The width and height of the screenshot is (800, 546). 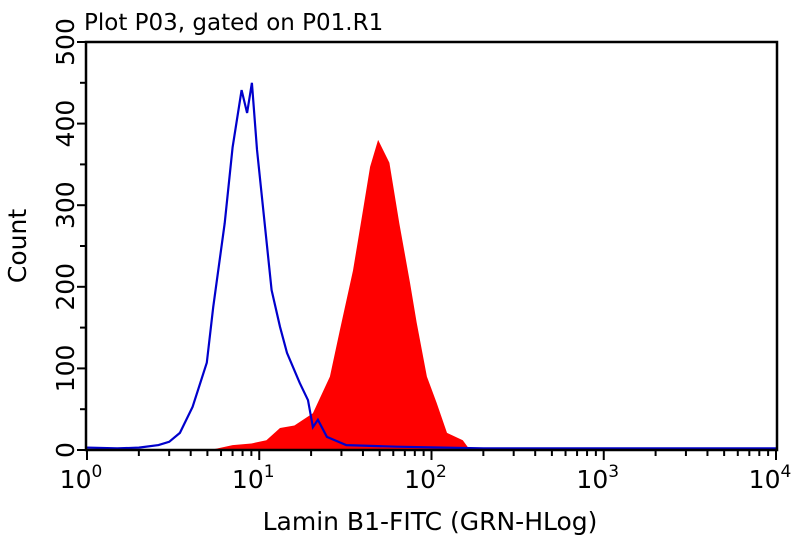 What do you see at coordinates (65, 287) in the screenshot?
I see `y-tick-label: 200` at bounding box center [65, 287].